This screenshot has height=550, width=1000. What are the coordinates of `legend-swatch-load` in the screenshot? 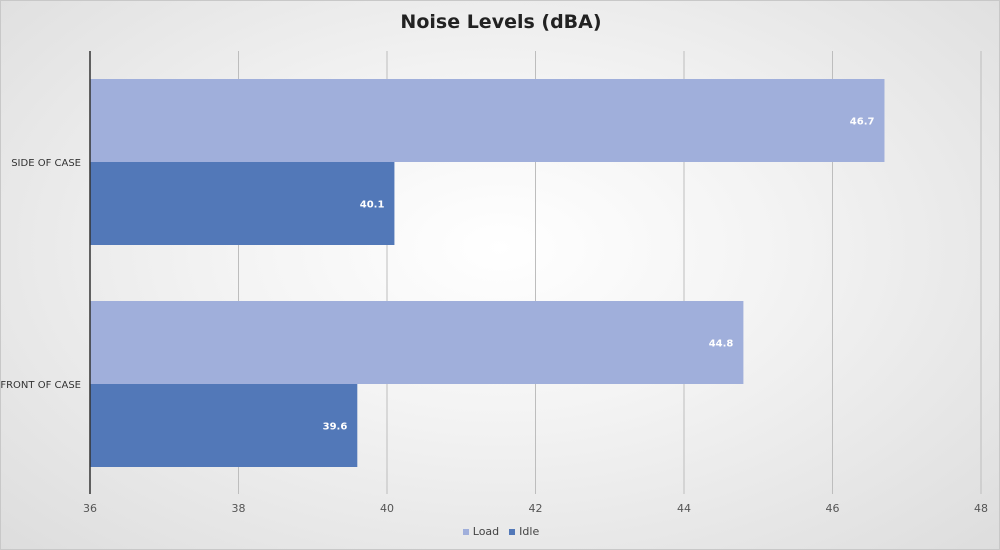 It's located at (465, 531).